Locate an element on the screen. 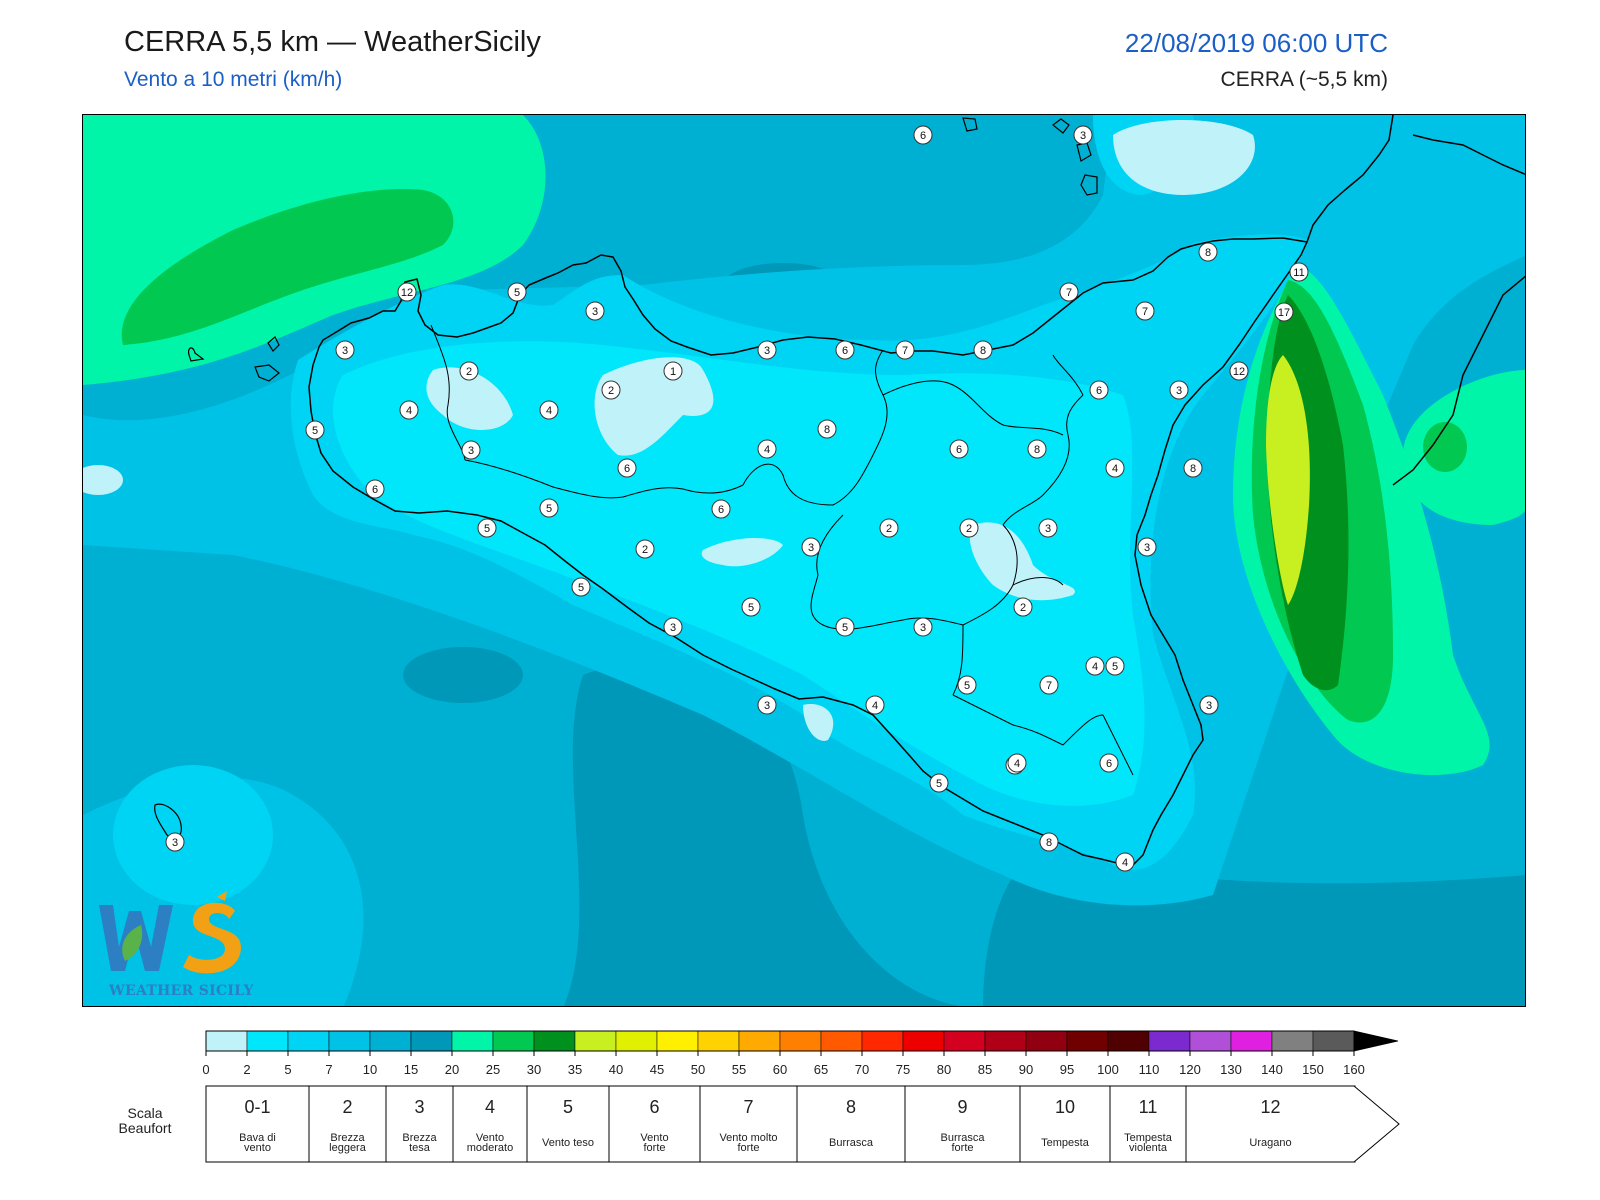  colorbar-tick-label: 95 is located at coordinates (1067, 1069).